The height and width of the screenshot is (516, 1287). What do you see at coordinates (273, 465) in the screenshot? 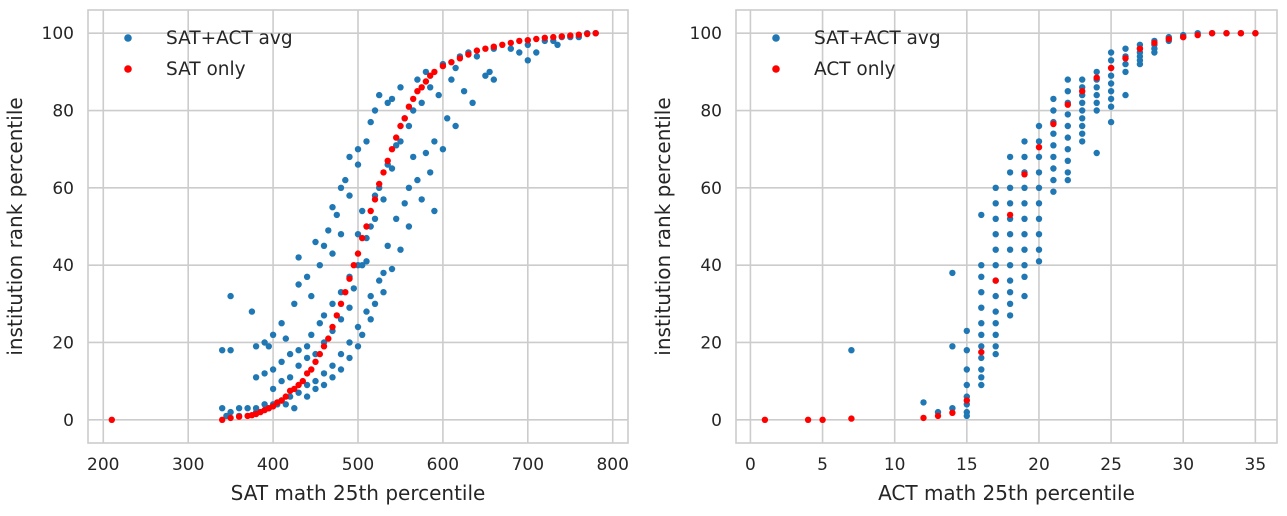
I see `x-tick-label: 400` at bounding box center [273, 465].